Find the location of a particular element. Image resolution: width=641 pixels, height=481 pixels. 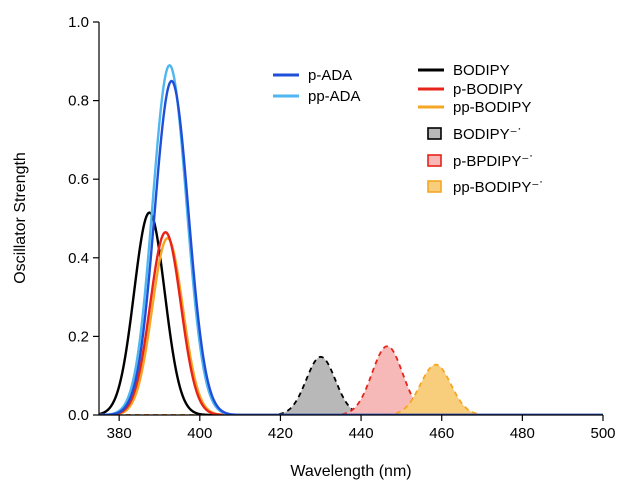

y-tick-label: 0.4 is located at coordinates (78, 258).